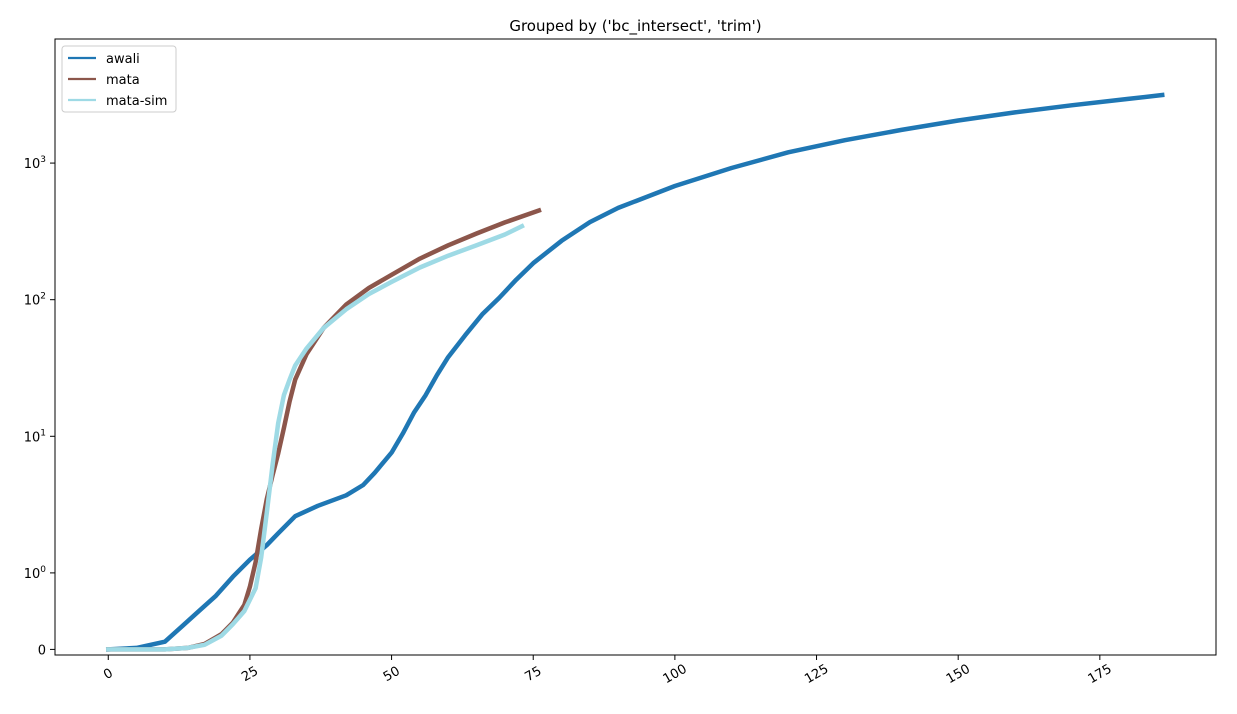  I want to click on legend: awali mata mata-sim, so click(119, 79).